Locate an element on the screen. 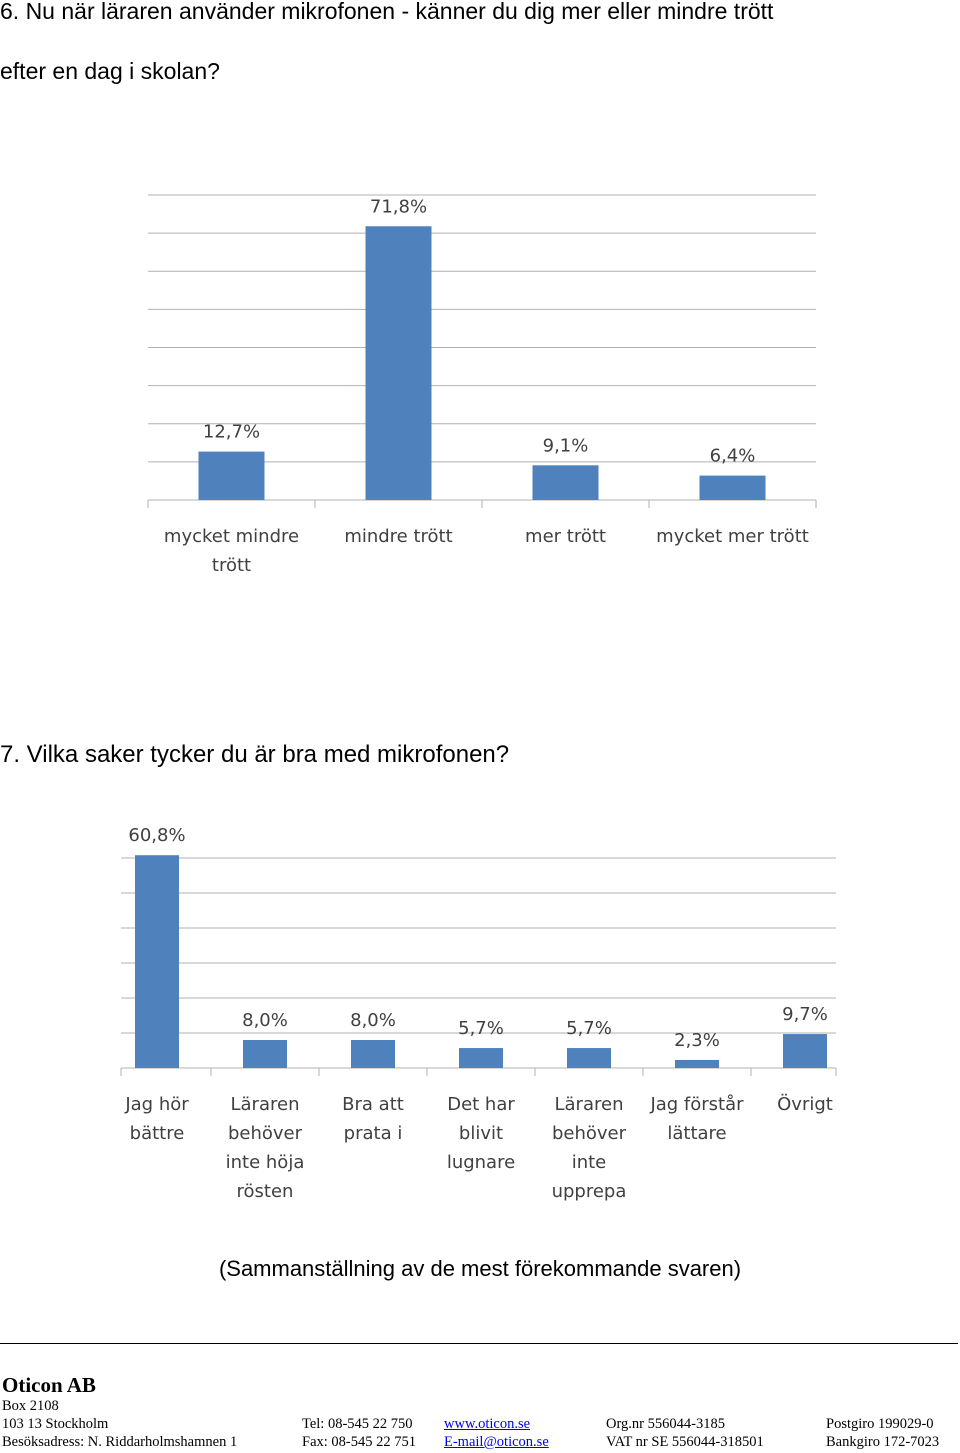 The width and height of the screenshot is (960, 1453). footer-text: VAT nr SE 556044-318501 is located at coordinates (685, 1442).